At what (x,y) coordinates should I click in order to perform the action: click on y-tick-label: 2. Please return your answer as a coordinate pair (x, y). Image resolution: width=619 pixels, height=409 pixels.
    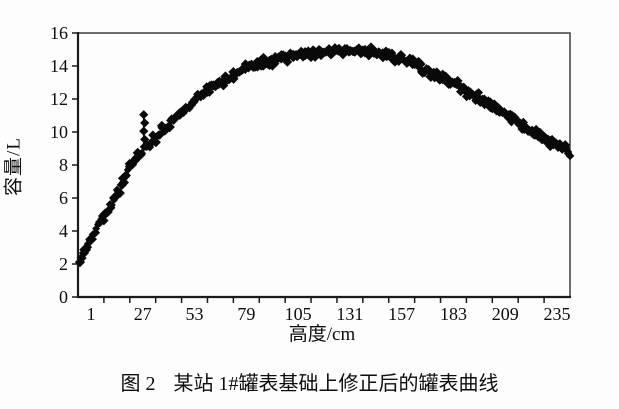
    Looking at the image, I should click on (63, 264).